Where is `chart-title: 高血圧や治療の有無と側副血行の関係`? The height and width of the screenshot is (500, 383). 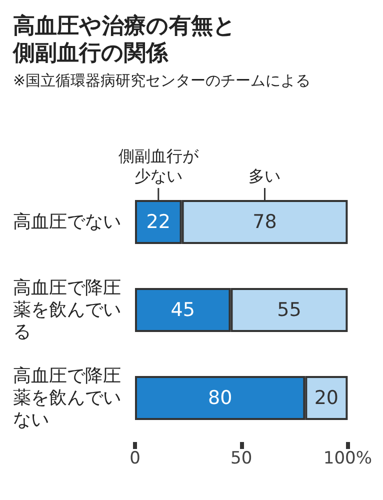
chart-title: 高血圧や治療の有無と側副血行の関係 is located at coordinates (124, 39).